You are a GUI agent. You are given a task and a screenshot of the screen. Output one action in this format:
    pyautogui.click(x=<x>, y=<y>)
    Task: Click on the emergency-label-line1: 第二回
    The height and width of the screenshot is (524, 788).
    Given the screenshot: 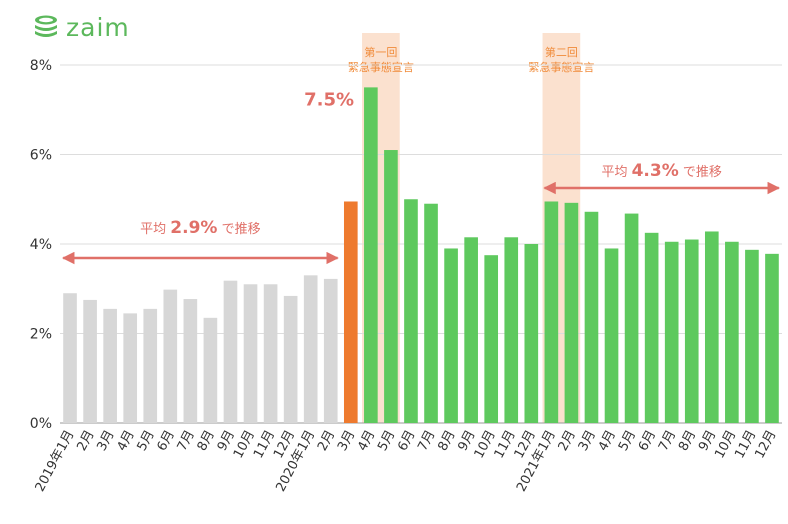 What is the action you would take?
    pyautogui.click(x=561, y=52)
    